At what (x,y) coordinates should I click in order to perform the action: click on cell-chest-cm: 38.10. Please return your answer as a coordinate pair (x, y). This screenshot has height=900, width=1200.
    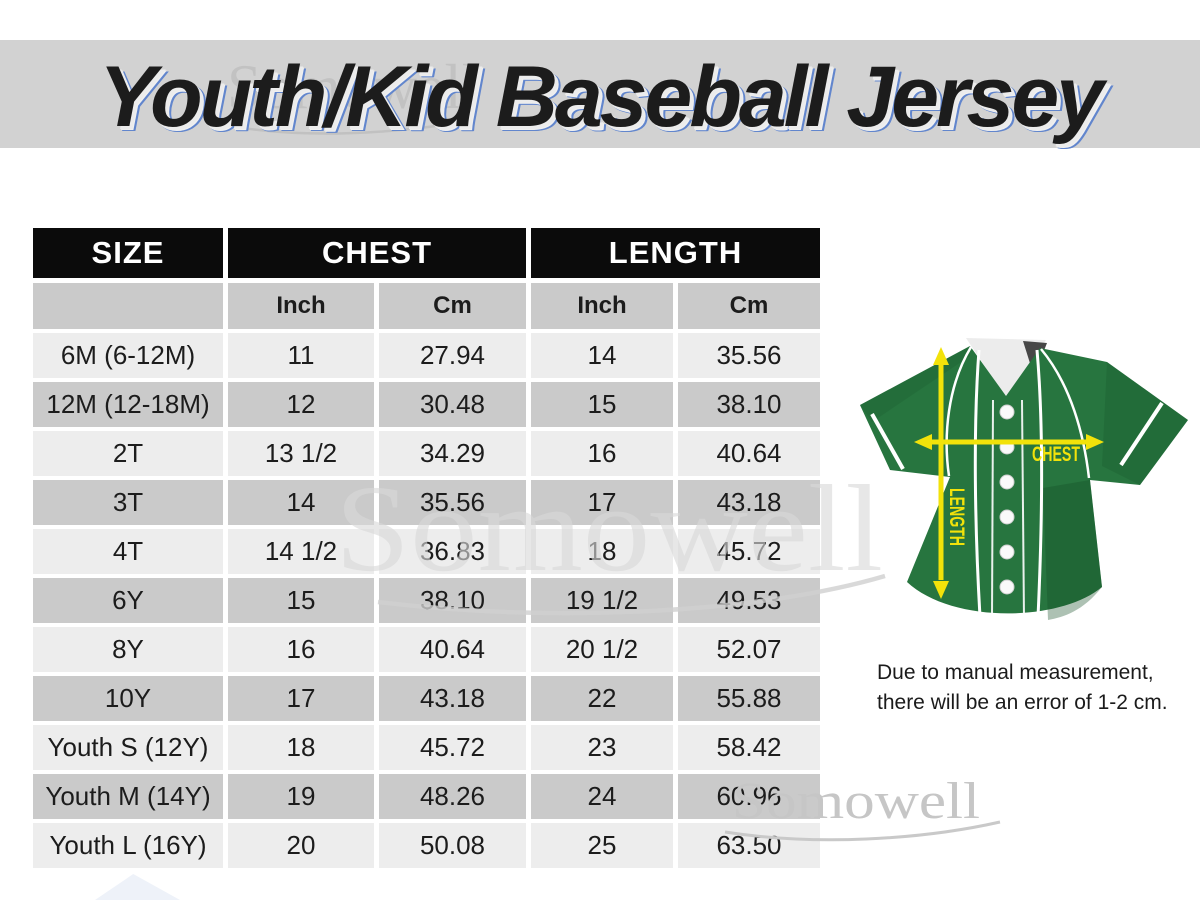
    Looking at the image, I should click on (452, 600).